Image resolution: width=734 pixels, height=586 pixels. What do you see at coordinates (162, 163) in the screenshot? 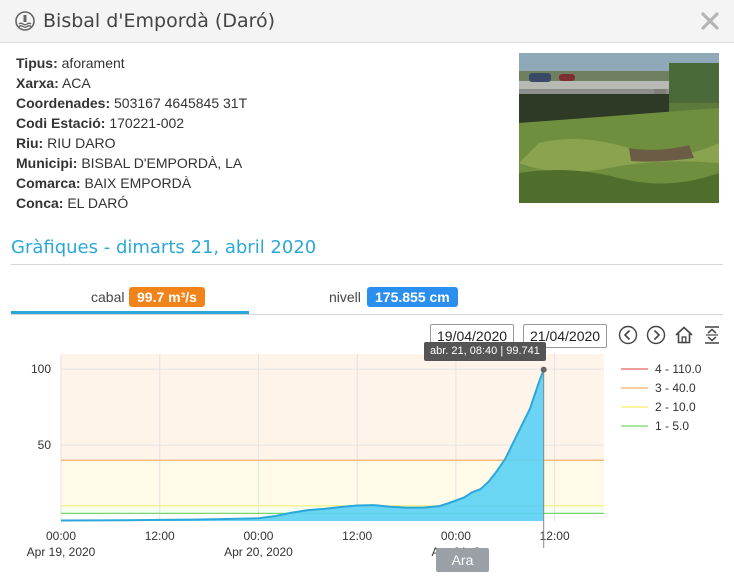
I see `info-value: BISBAL D'EMPORDÀ, LA` at bounding box center [162, 163].